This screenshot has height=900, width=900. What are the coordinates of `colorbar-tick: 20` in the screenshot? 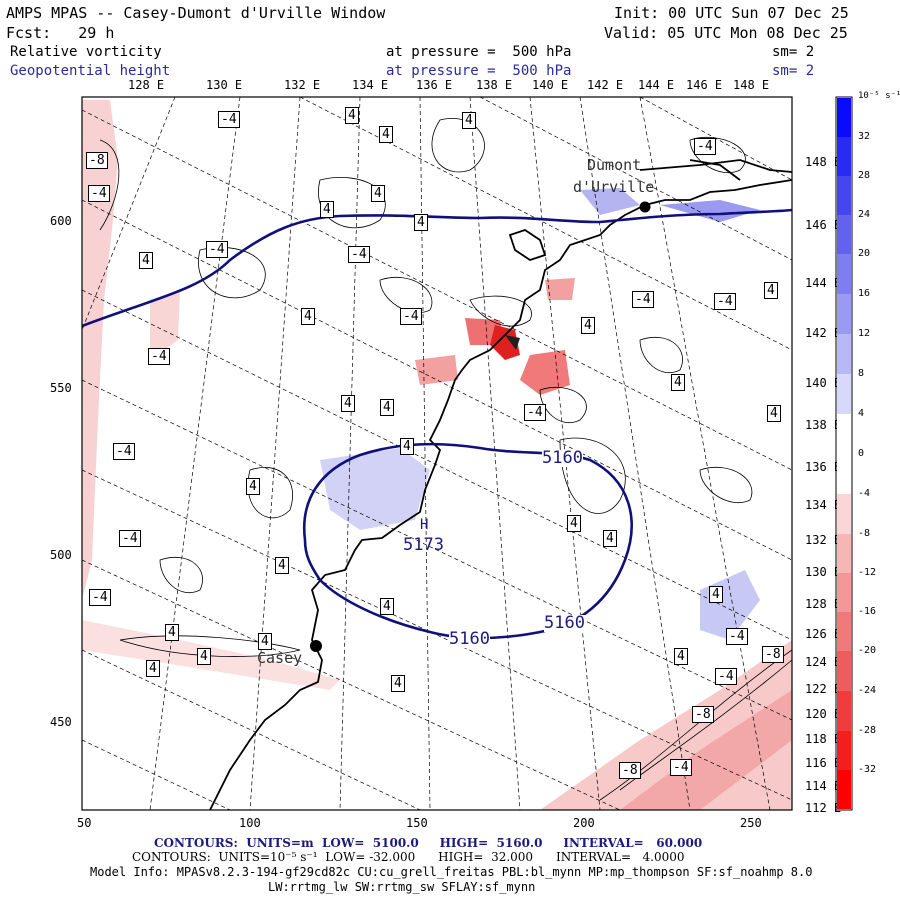 It's located at (864, 253).